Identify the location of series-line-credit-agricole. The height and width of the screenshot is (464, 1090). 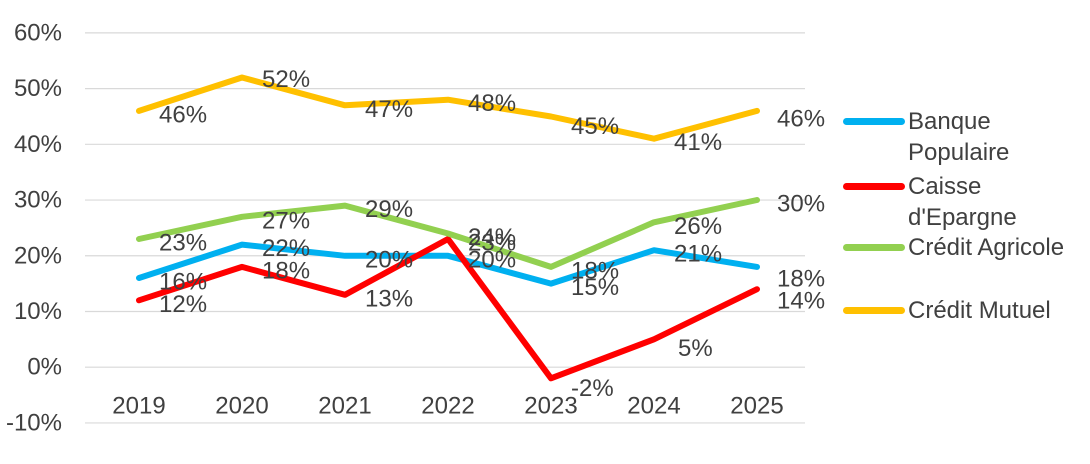
(448, 233).